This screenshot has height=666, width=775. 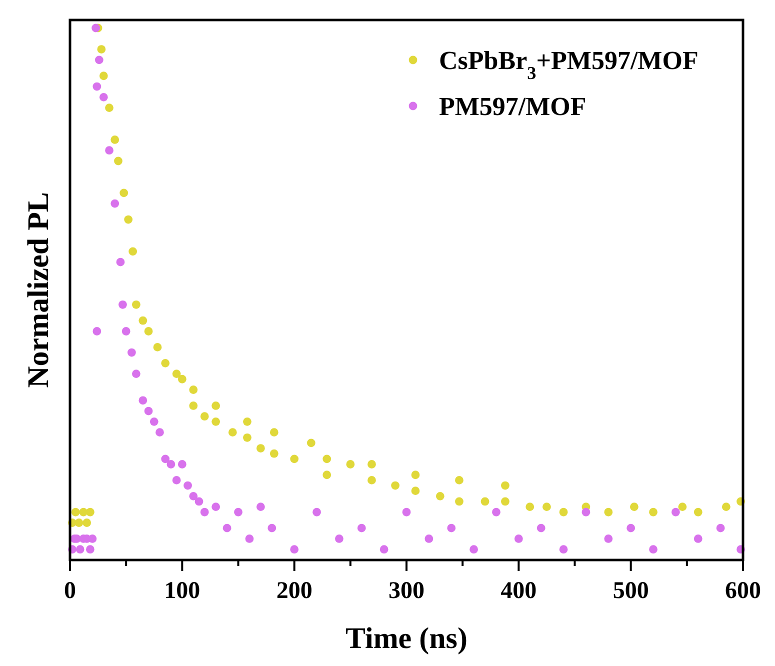 What do you see at coordinates (512, 106) in the screenshot?
I see `legend-label: PM597/MOF` at bounding box center [512, 106].